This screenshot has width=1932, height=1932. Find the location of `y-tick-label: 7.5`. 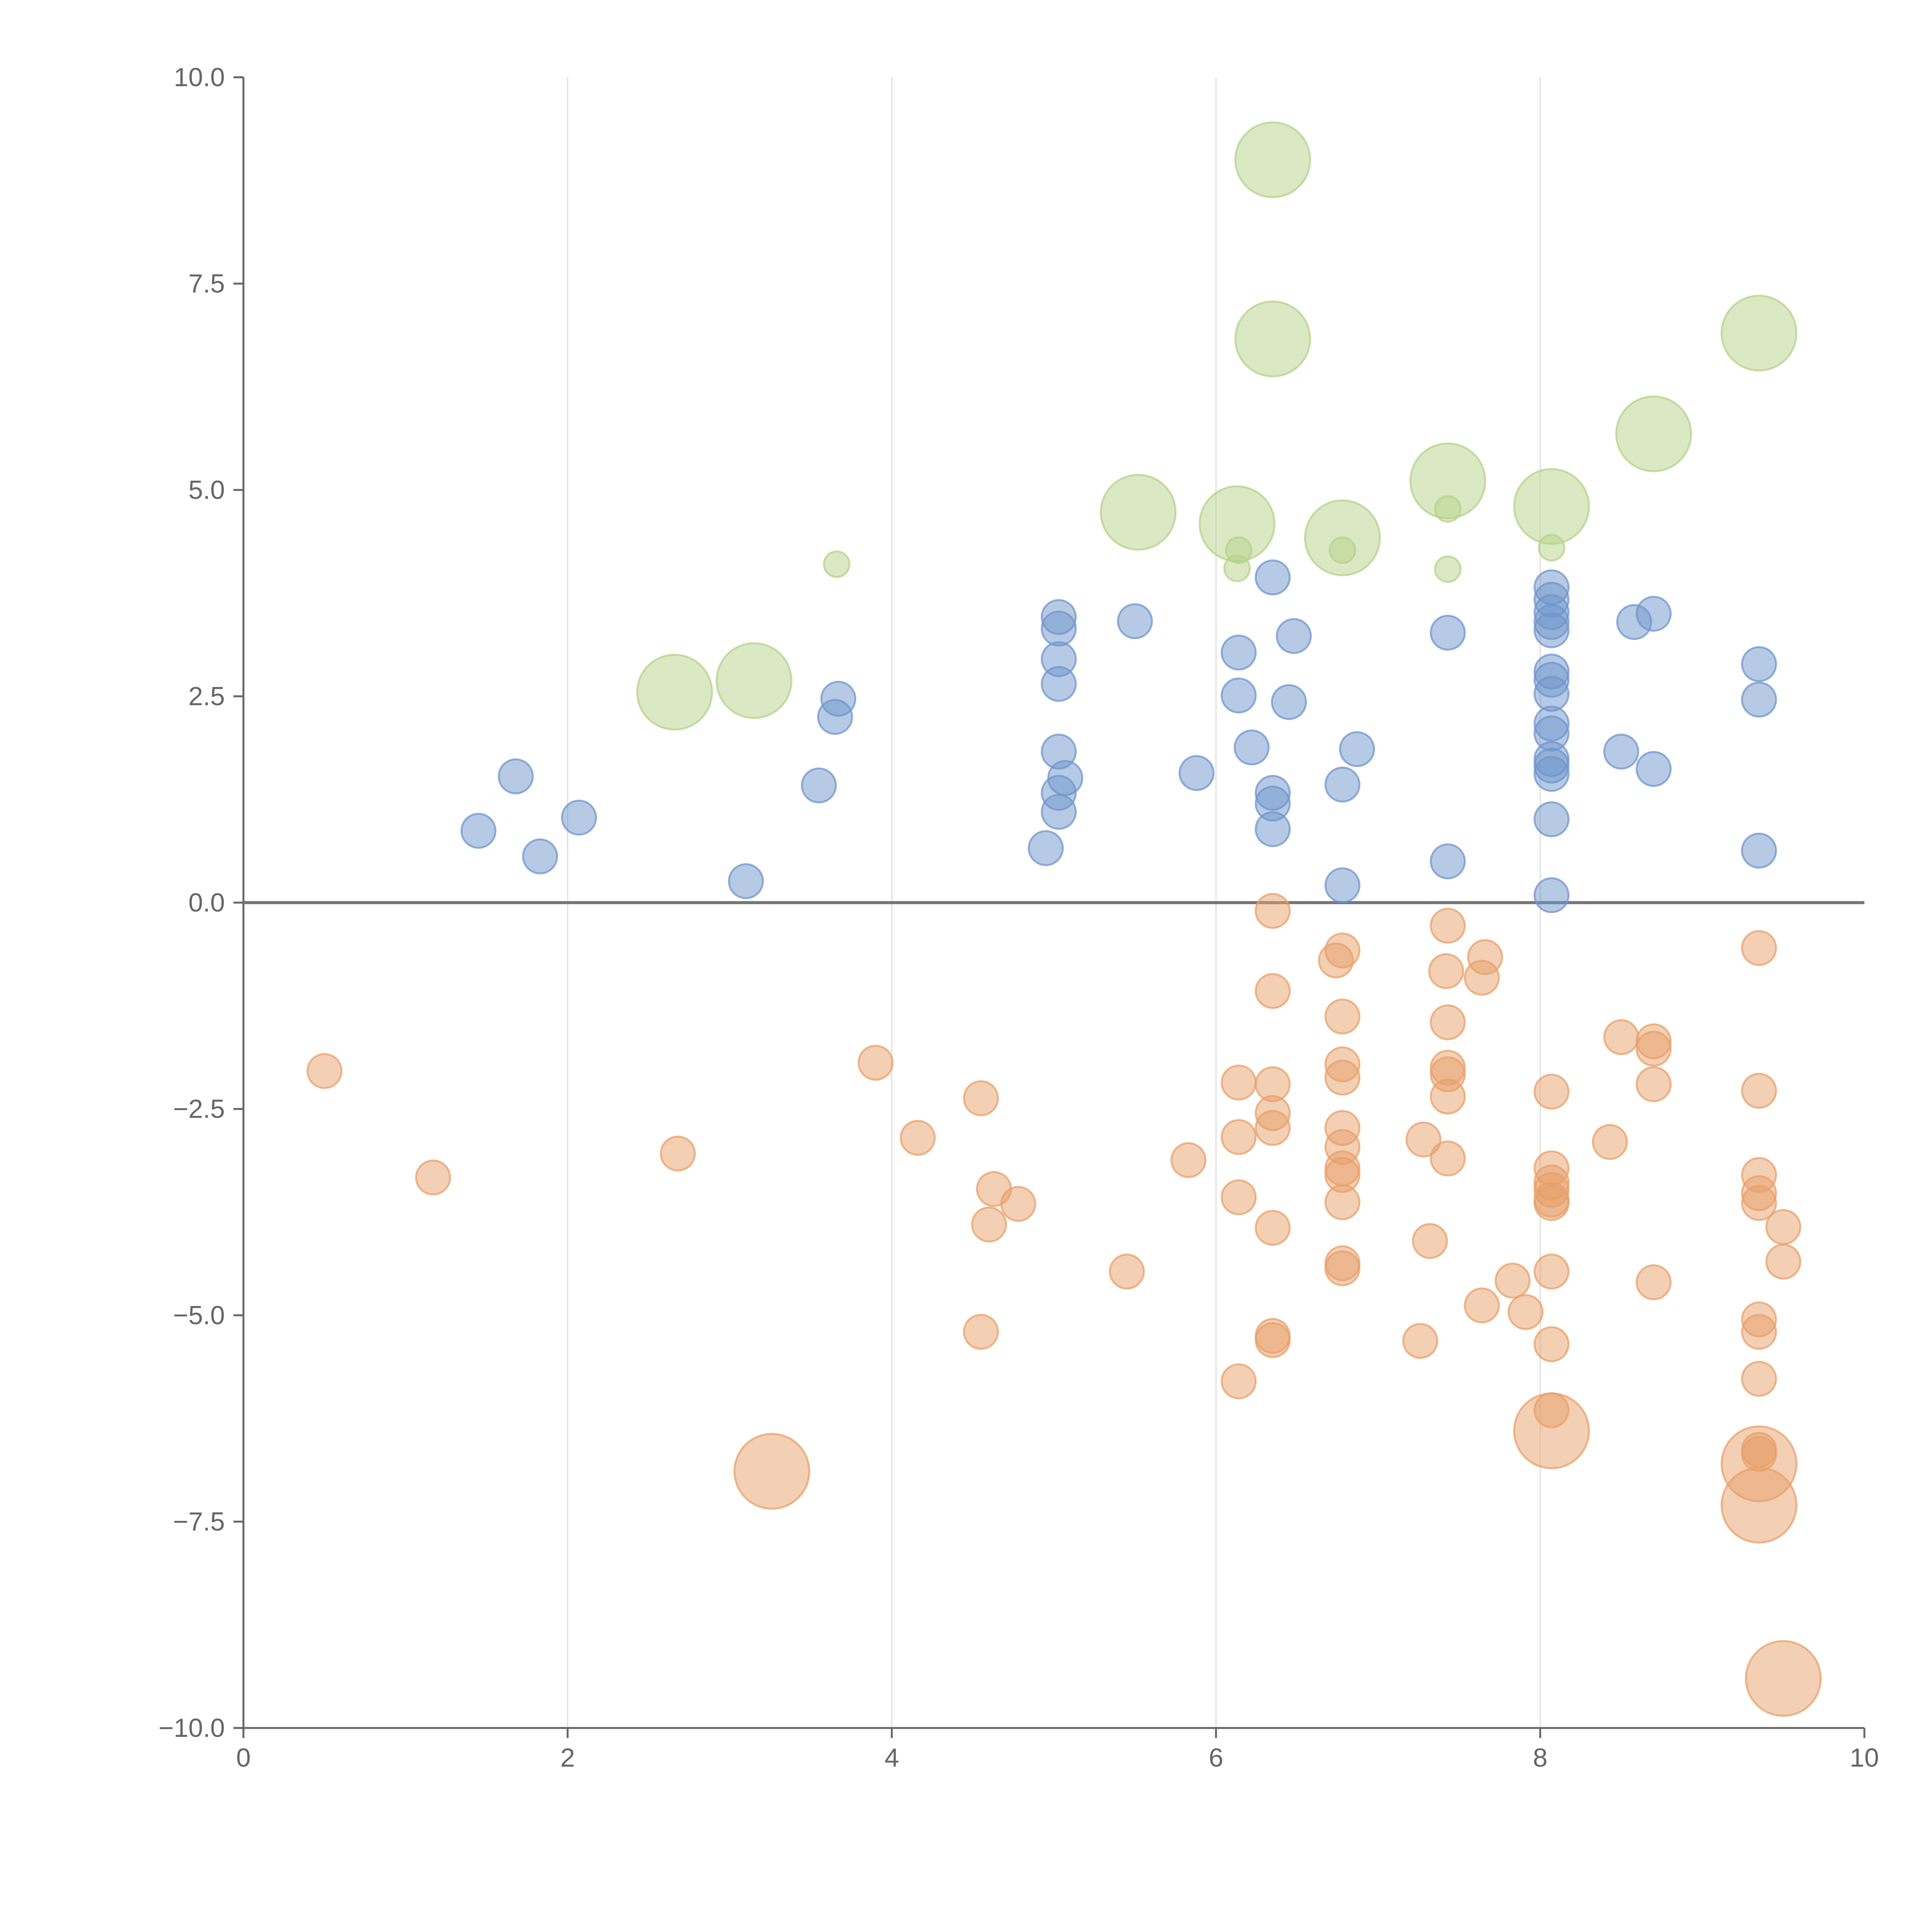

y-tick-label: 7.5 is located at coordinates (207, 284).